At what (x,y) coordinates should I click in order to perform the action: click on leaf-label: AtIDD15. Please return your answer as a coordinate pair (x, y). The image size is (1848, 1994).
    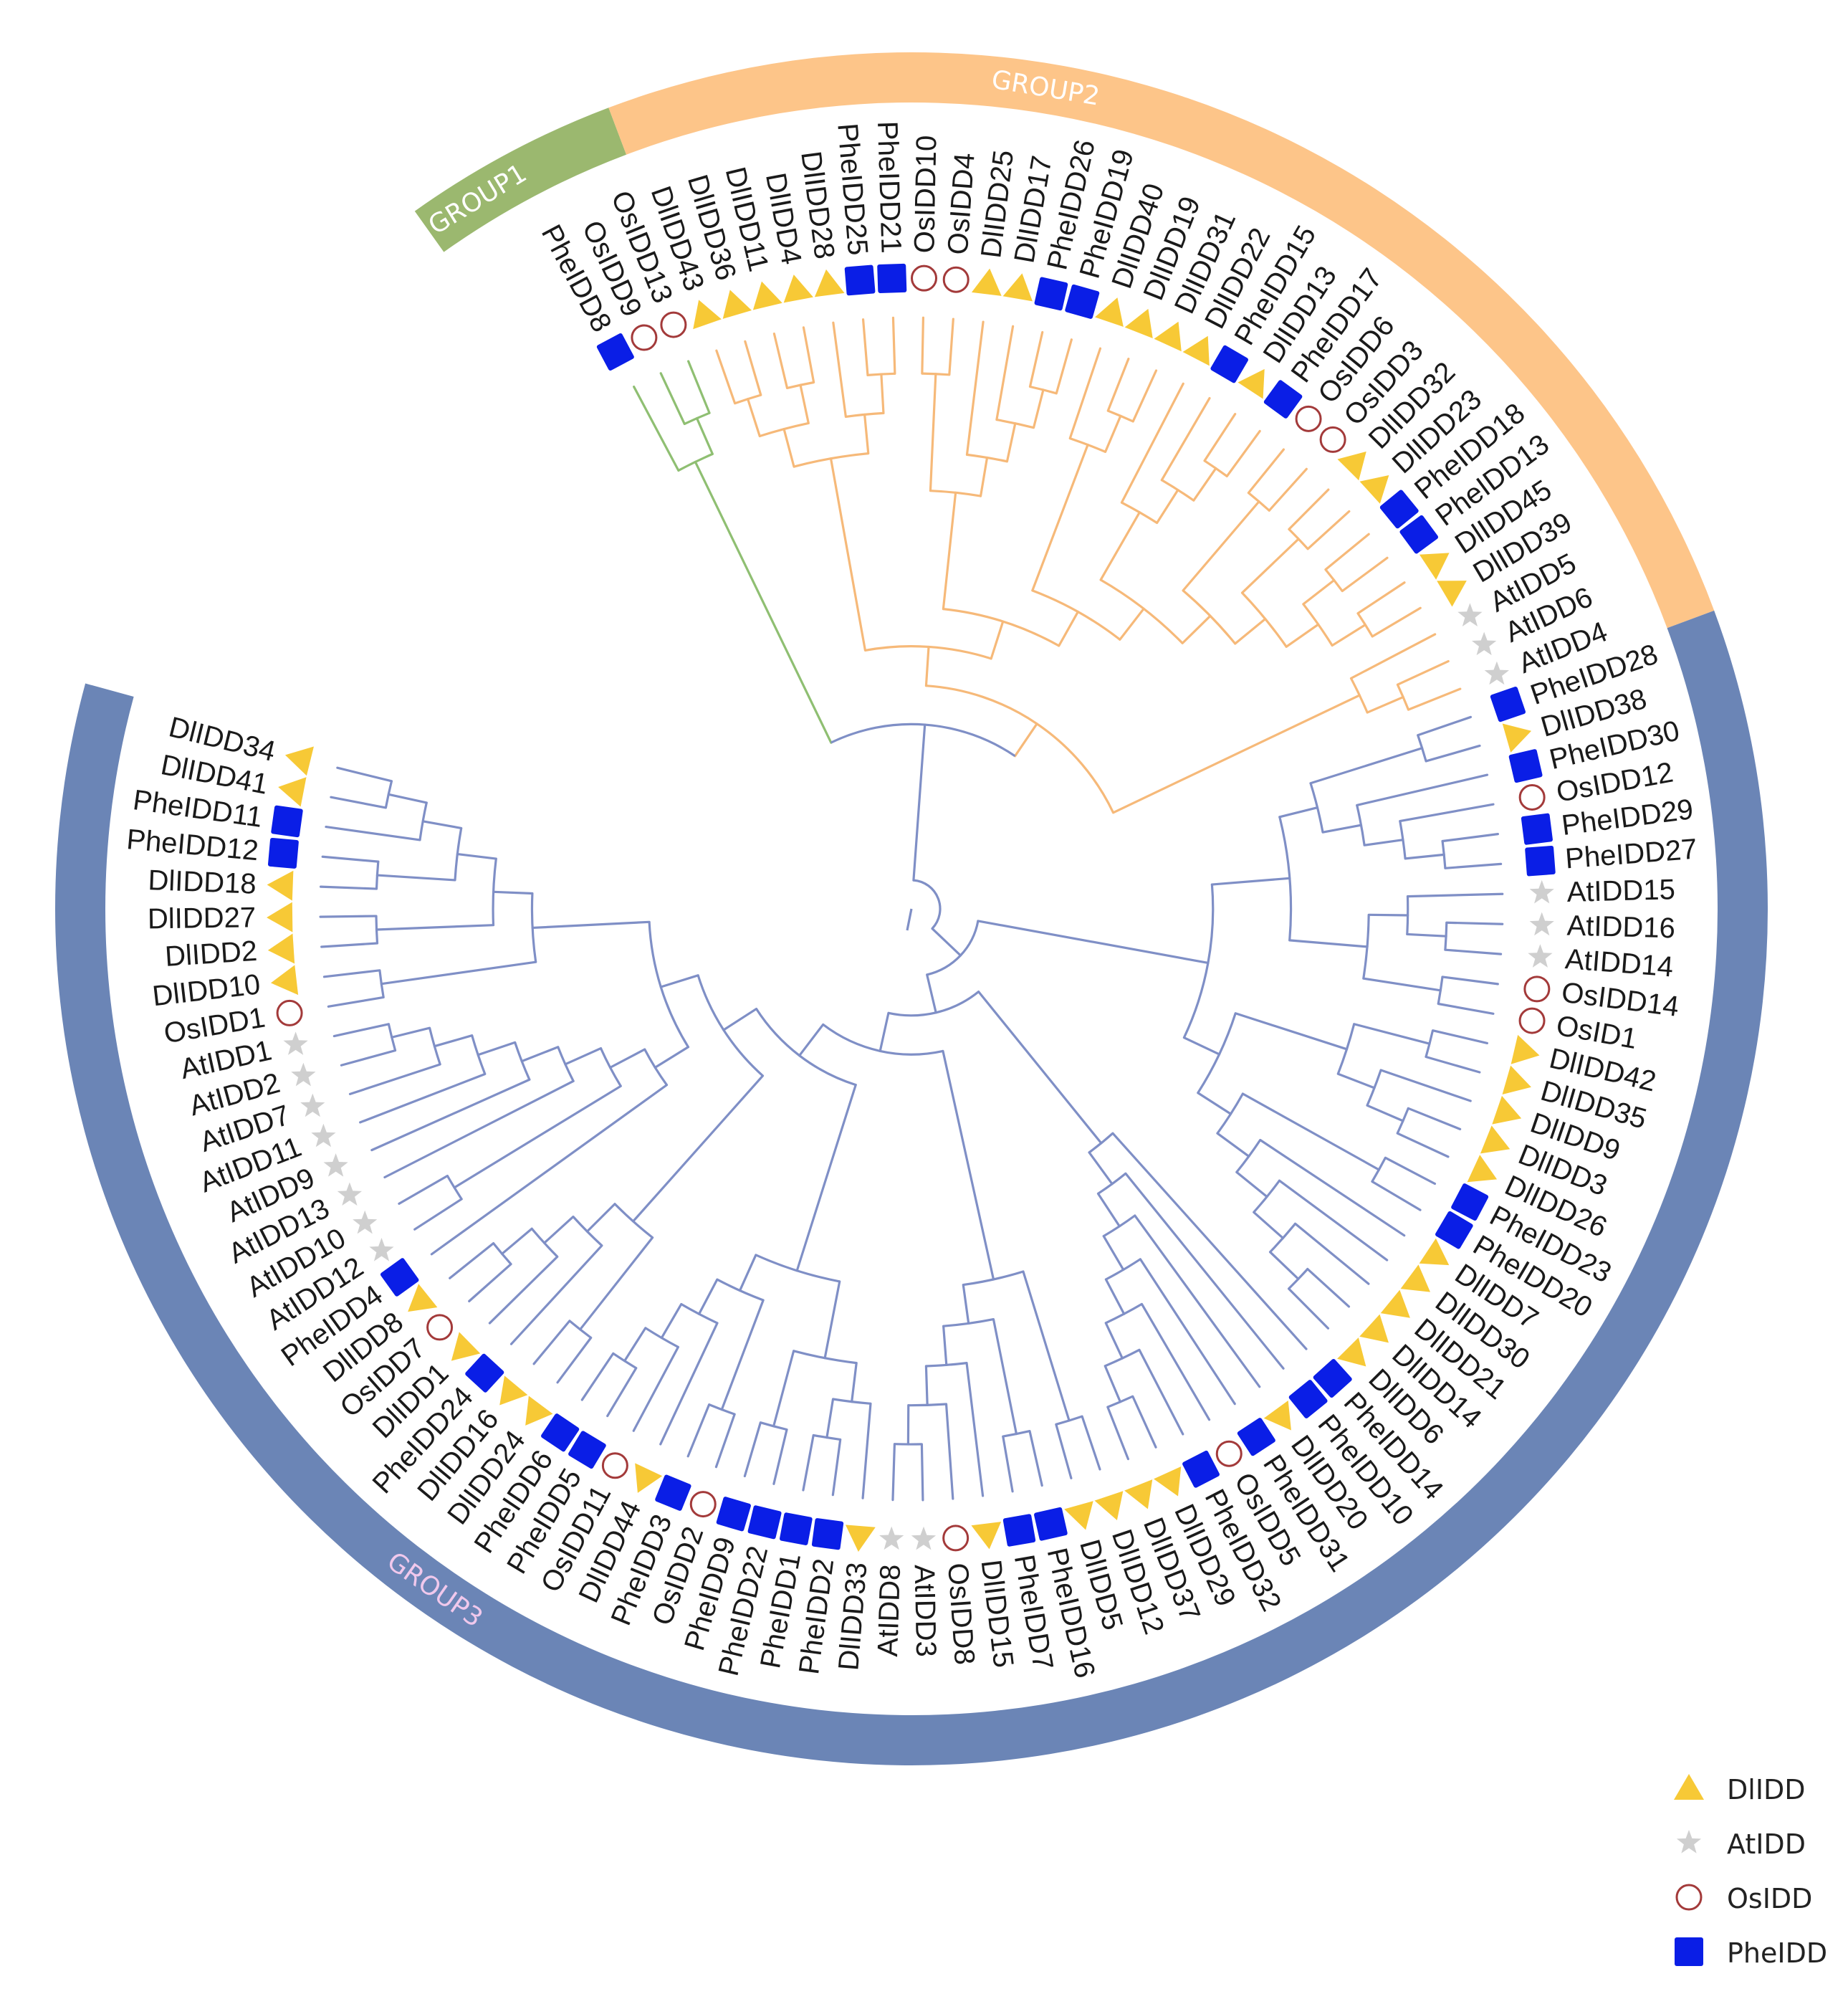
    Looking at the image, I should click on (1621, 891).